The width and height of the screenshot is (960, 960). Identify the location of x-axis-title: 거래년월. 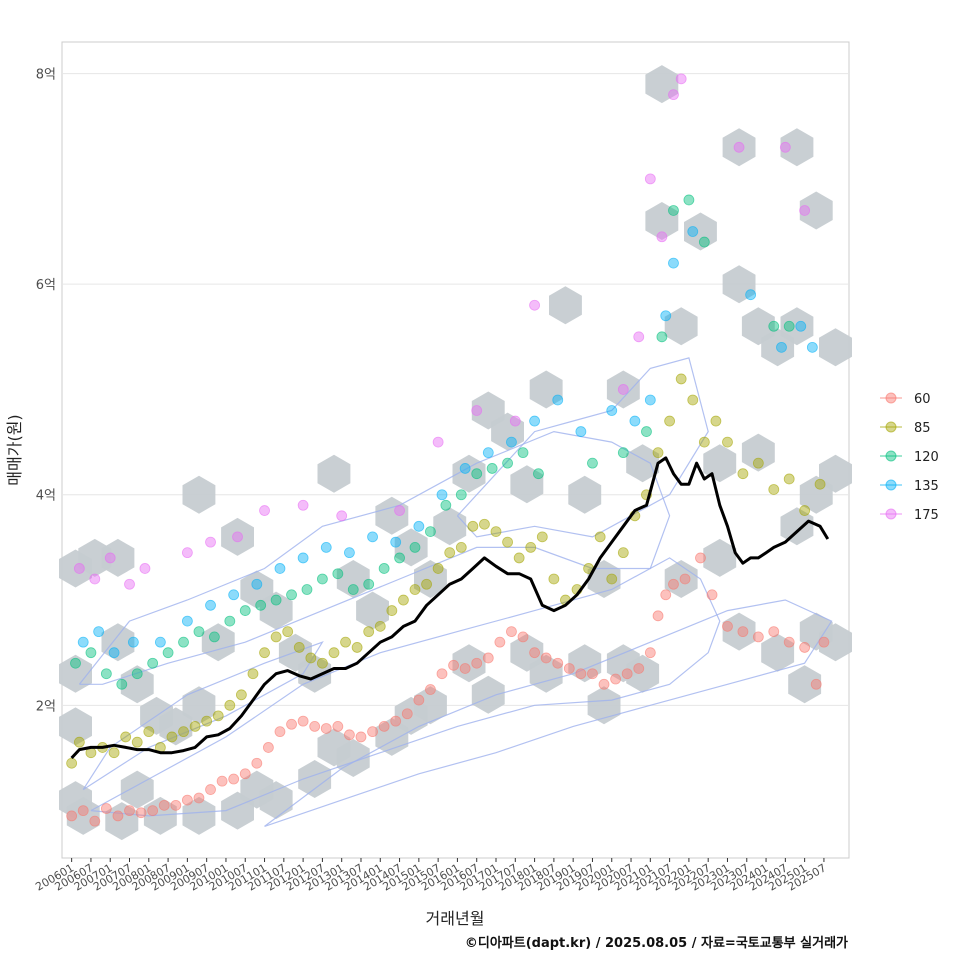
(455, 918).